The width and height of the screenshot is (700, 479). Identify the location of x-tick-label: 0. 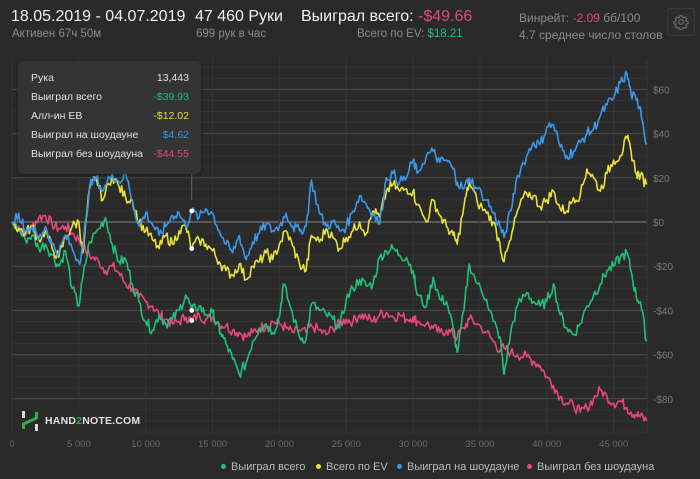
(11, 444).